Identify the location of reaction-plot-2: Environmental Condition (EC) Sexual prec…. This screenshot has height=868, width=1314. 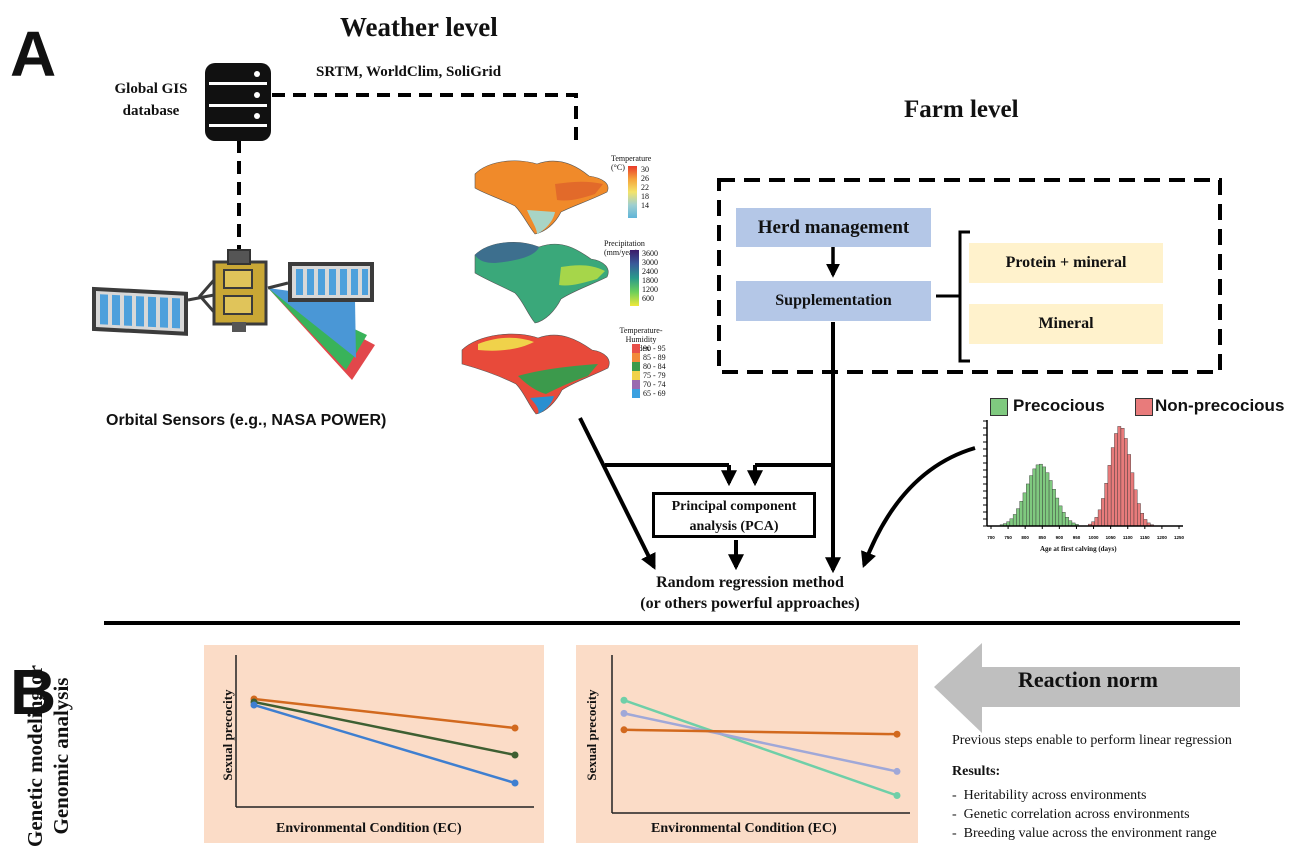
(747, 744).